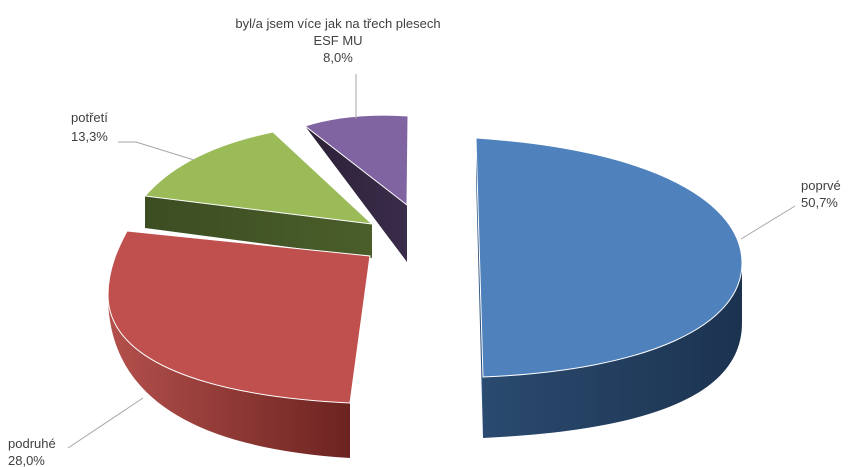  I want to click on slice-value: 50,7%, so click(819, 202).